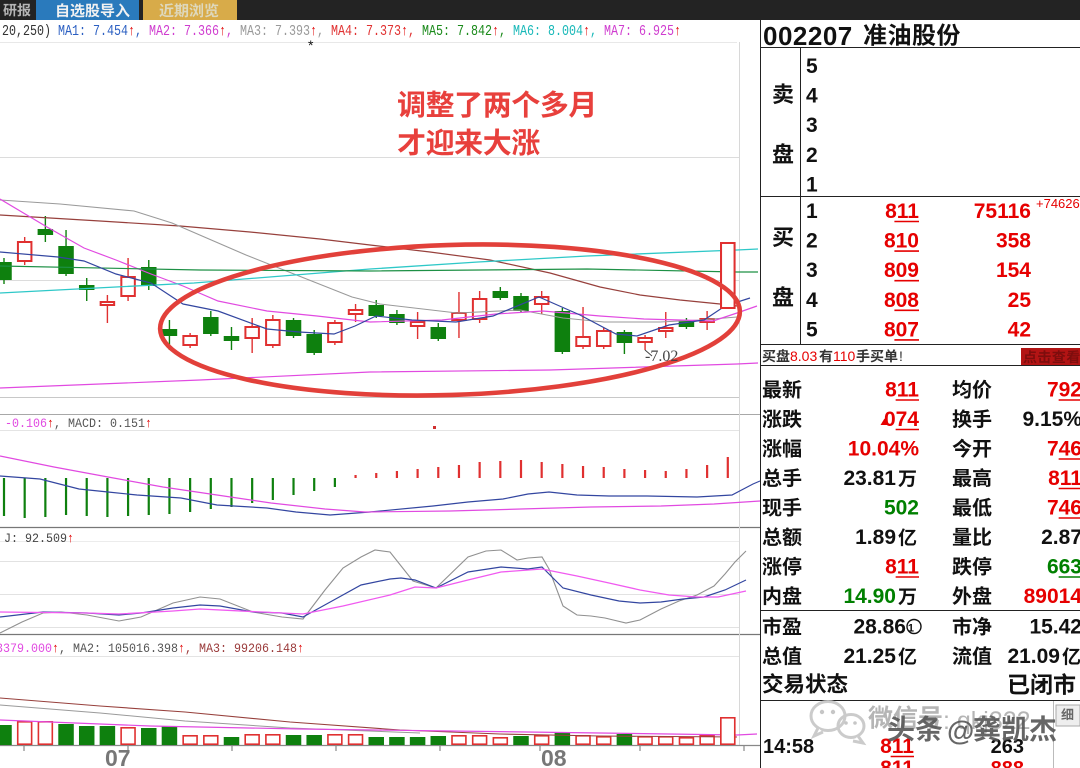 Image resolution: width=1080 pixels, height=768 pixels. What do you see at coordinates (184, 32) in the screenshot?
I see `svg-text: MA2: 7.366` at bounding box center [184, 32].